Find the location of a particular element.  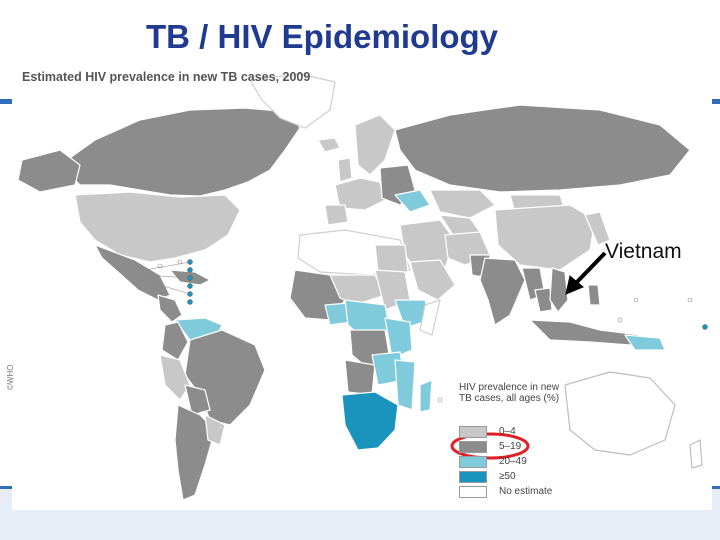

china-region is located at coordinates (545, 237).